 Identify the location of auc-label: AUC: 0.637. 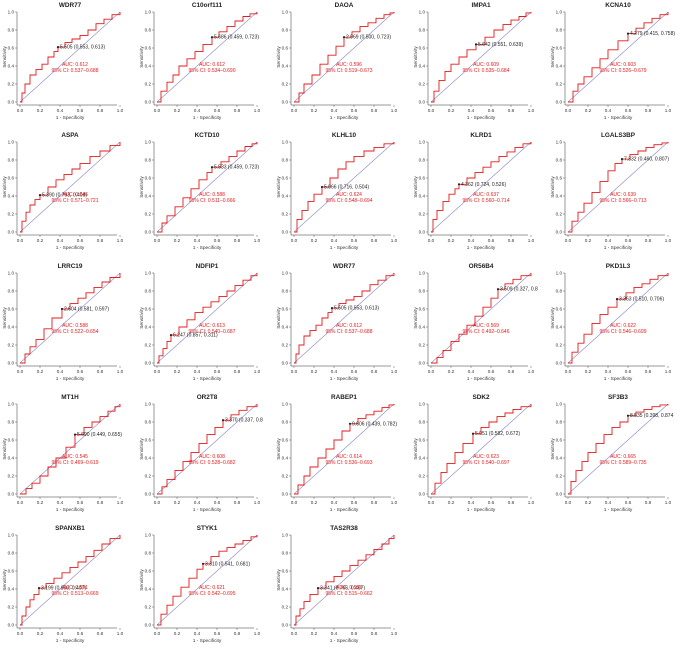
(486, 195).